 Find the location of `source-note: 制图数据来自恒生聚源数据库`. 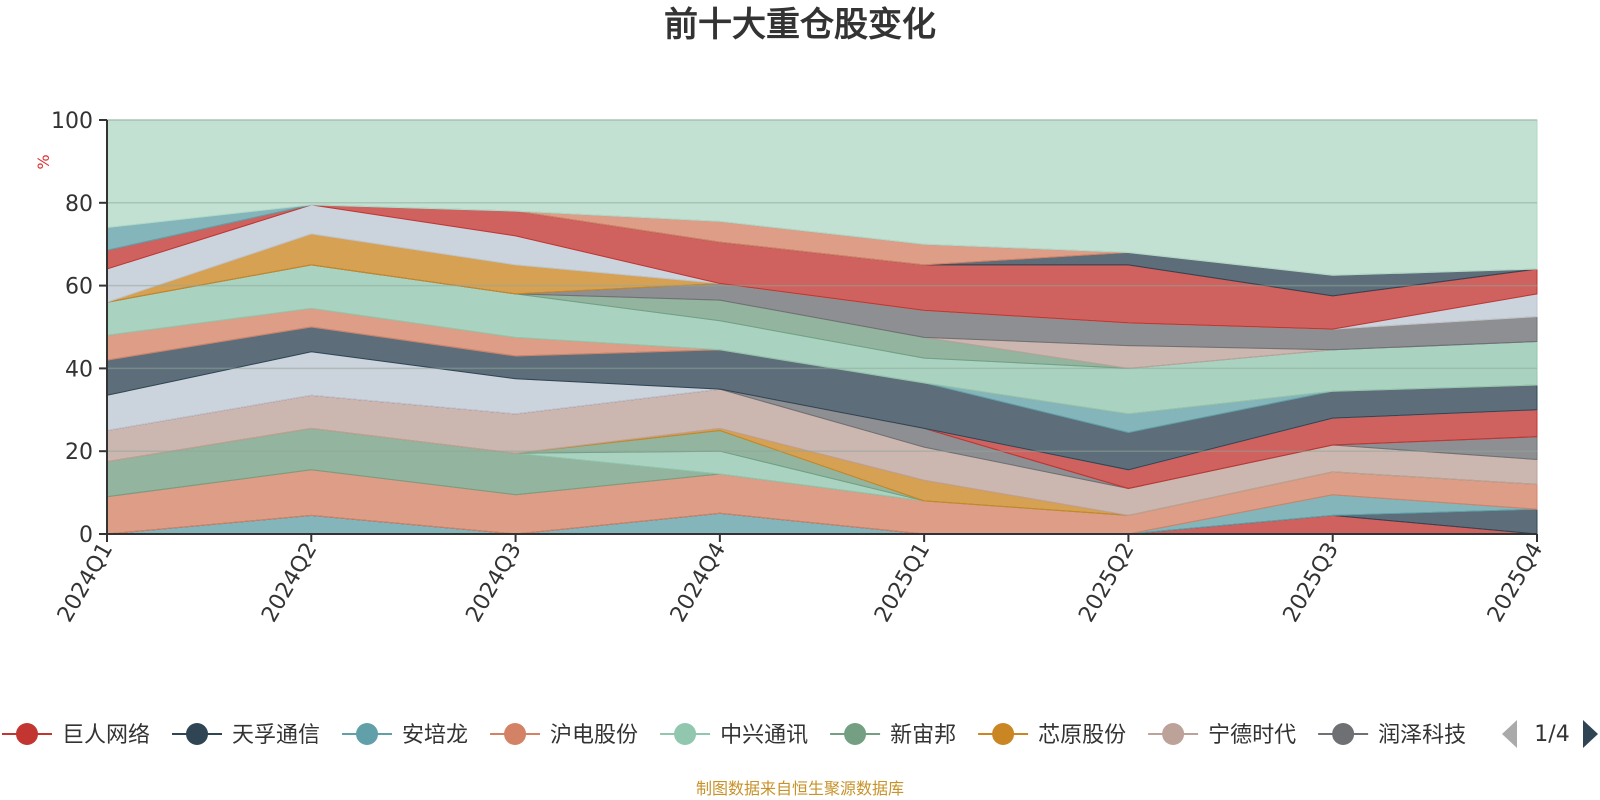

source-note: 制图数据来自恒生聚源数据库 is located at coordinates (800, 788).